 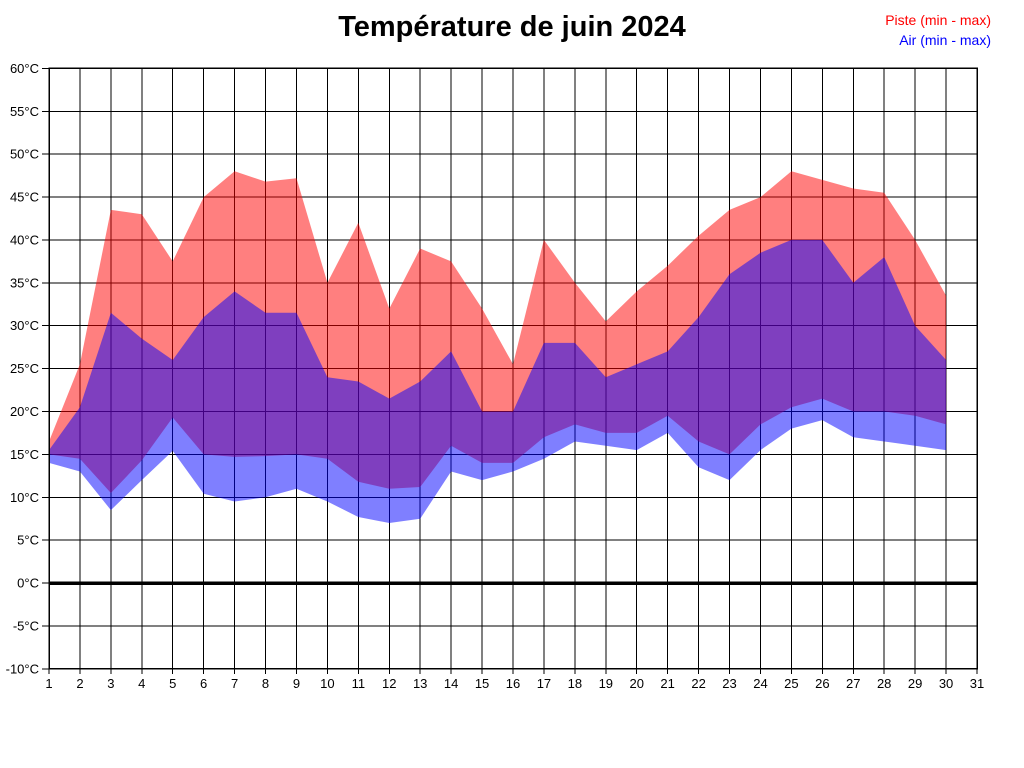 What do you see at coordinates (327, 683) in the screenshot?
I see `x-tick-label: 10` at bounding box center [327, 683].